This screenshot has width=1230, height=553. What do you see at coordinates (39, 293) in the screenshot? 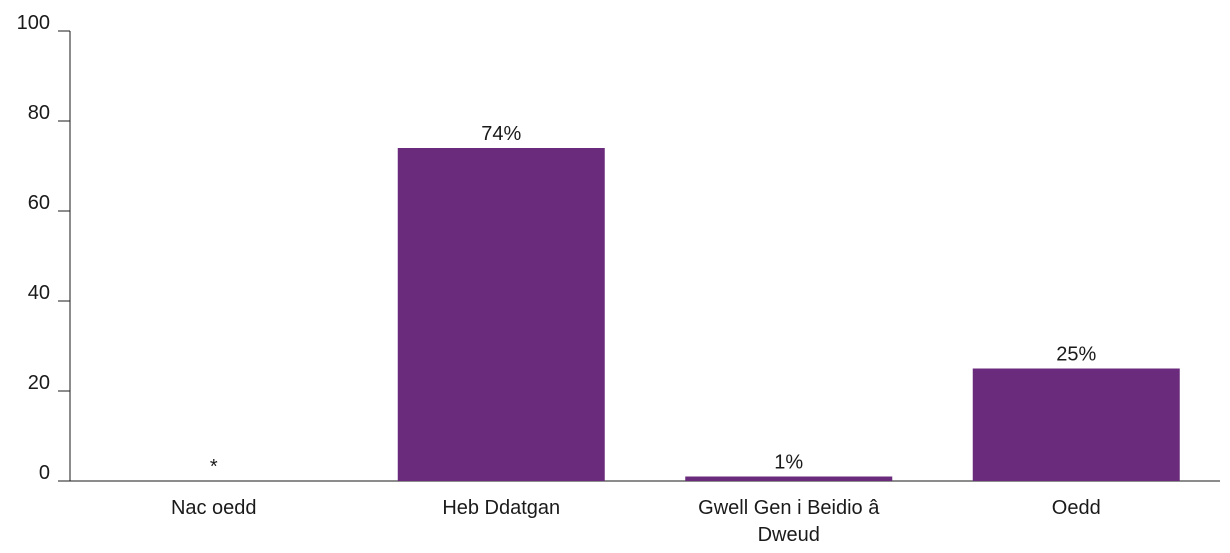
I see `y-tick-label: 40` at bounding box center [39, 293].